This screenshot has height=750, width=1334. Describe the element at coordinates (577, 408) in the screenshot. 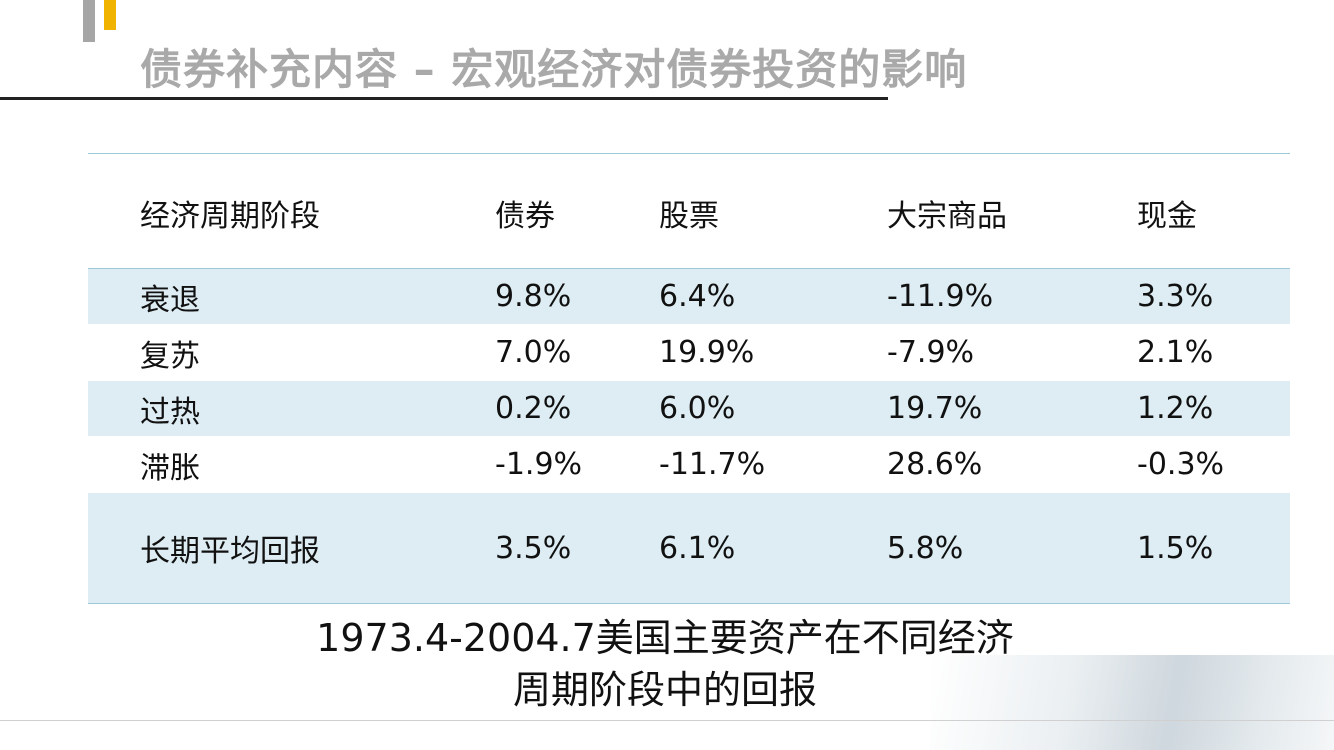

I see `table-cell: 0.2%` at that location.